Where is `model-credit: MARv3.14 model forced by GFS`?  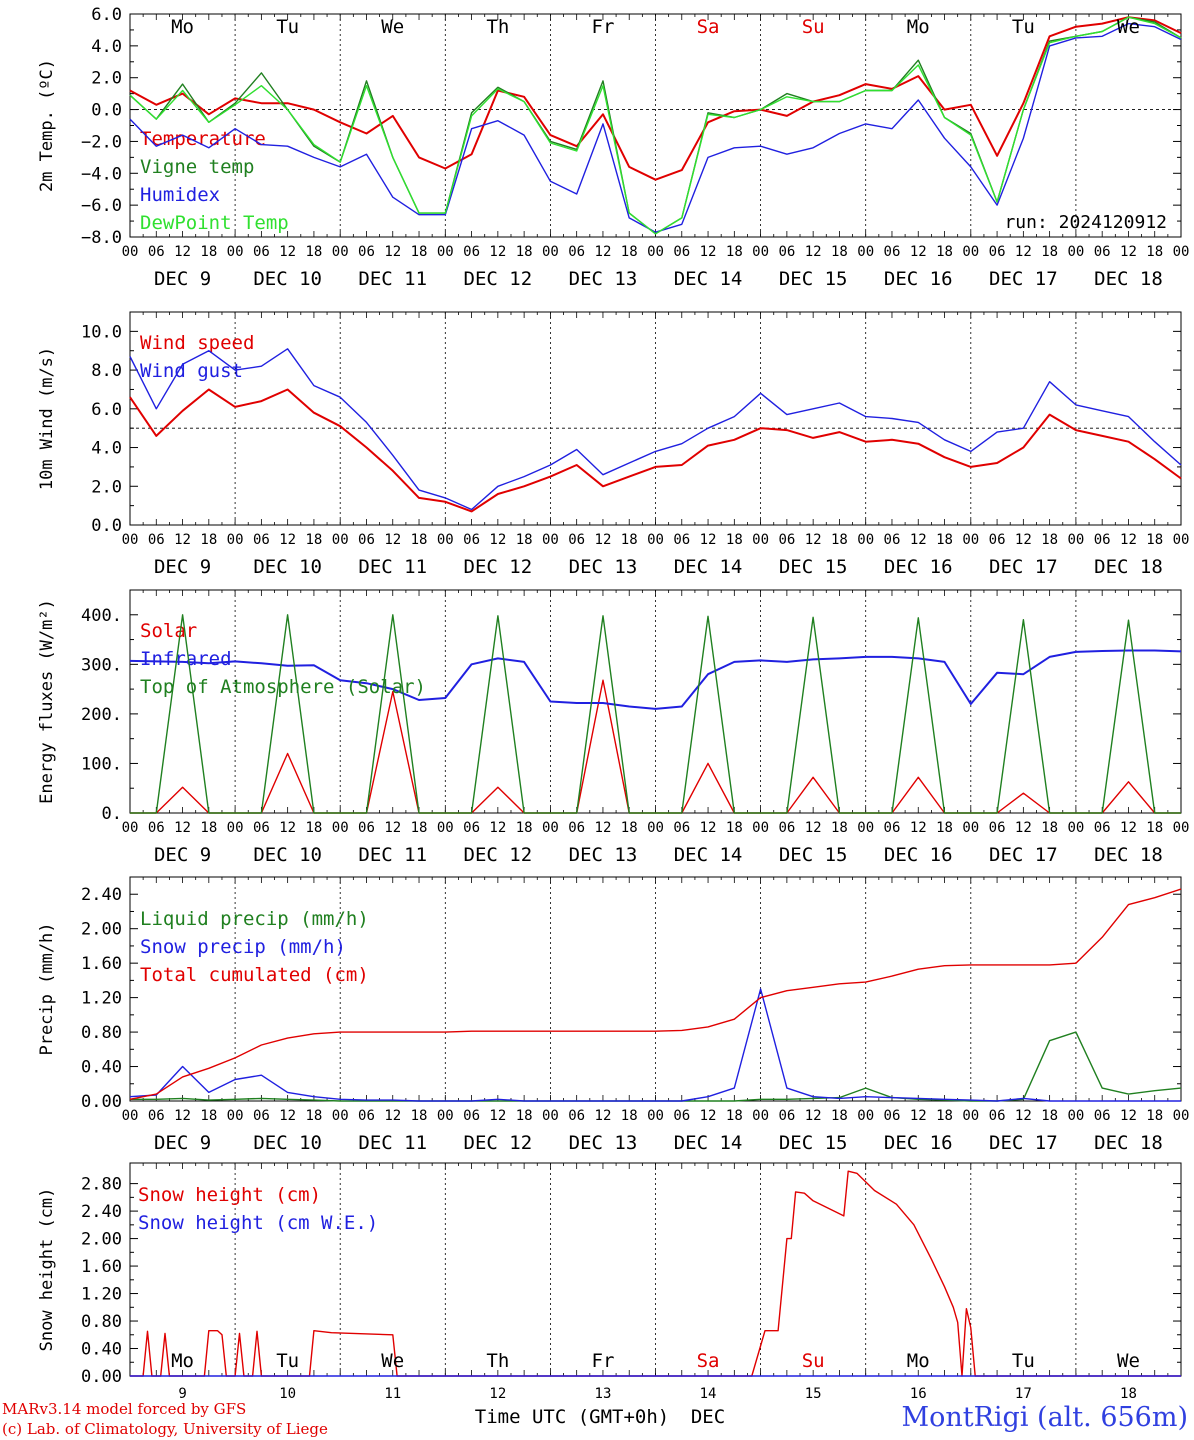 model-credit: MARv3.14 model forced by GFS is located at coordinates (124, 1409).